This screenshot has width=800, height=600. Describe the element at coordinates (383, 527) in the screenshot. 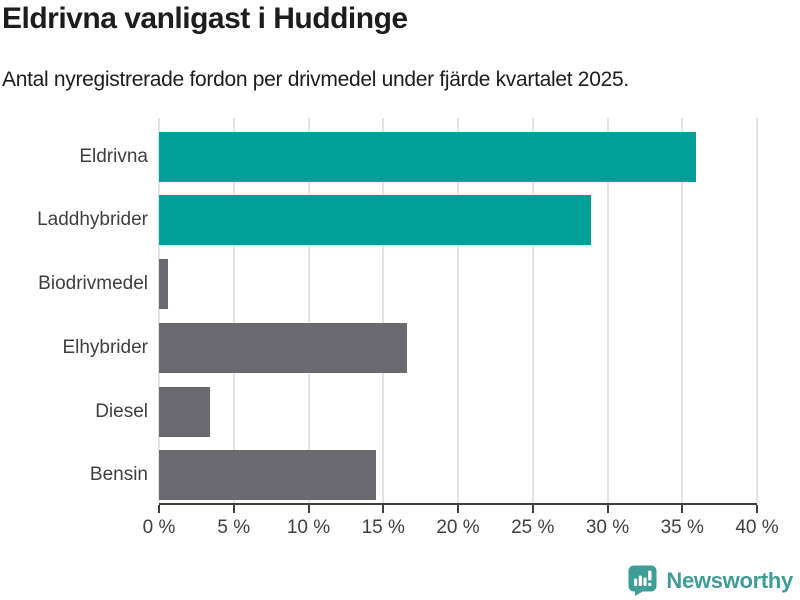

I see `x-tick-label: 15 %` at that location.